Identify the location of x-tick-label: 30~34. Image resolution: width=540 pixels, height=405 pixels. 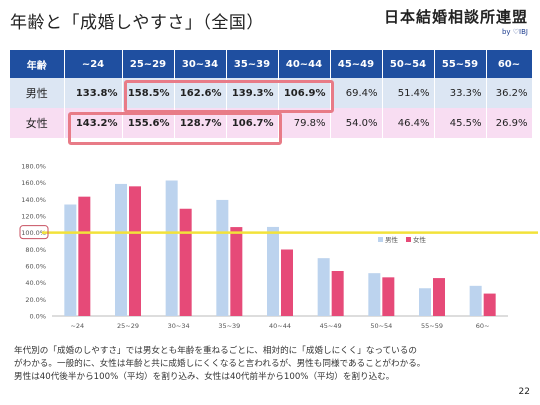
(179, 326).